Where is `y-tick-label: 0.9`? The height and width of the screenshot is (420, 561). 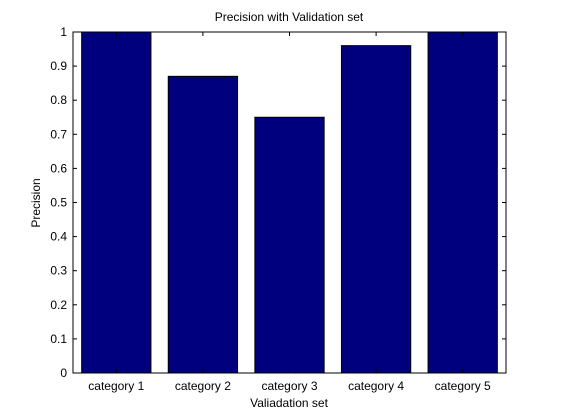
y-tick-label: 0.9 is located at coordinates (58, 66).